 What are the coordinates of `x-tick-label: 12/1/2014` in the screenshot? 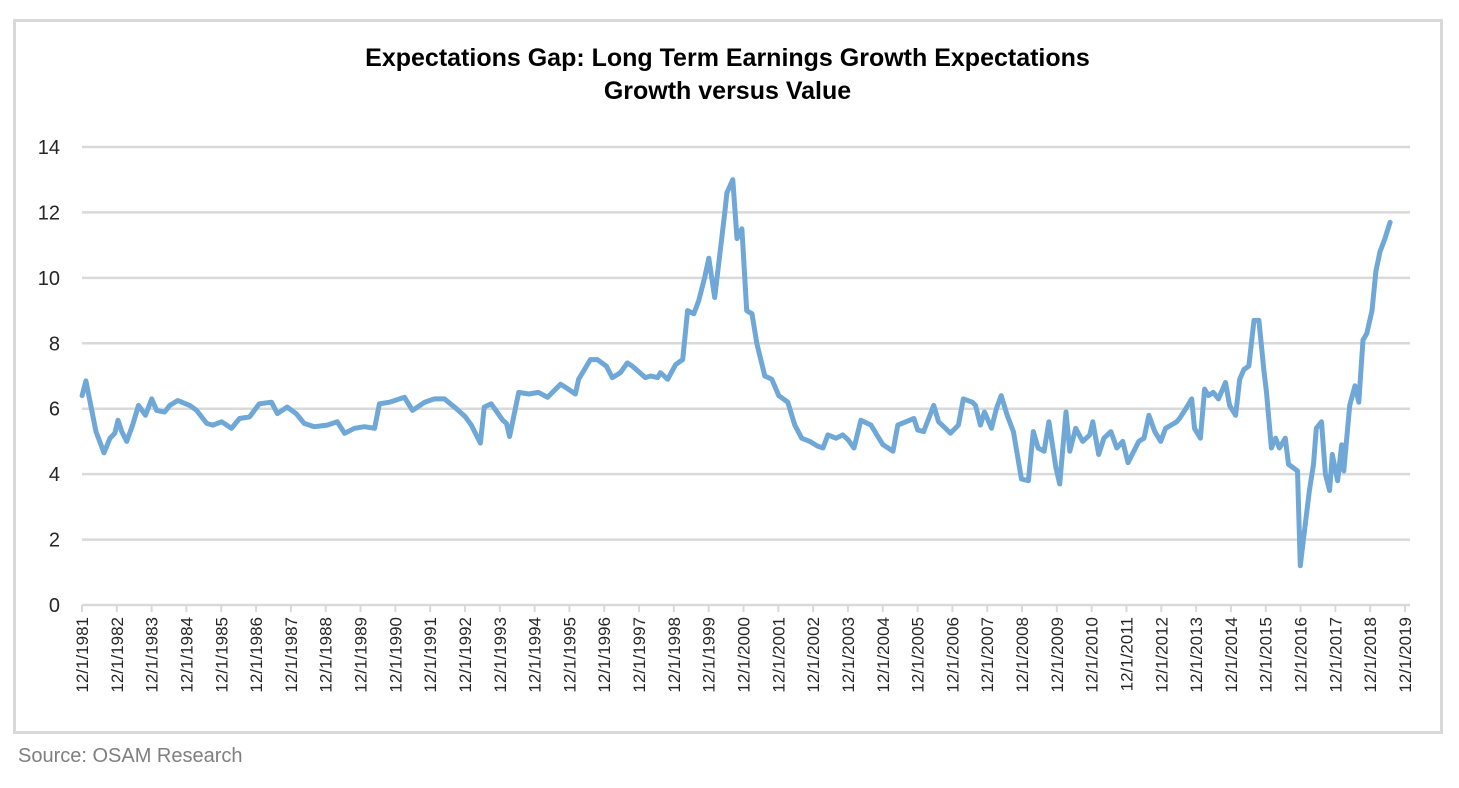 It's located at (1231, 655).